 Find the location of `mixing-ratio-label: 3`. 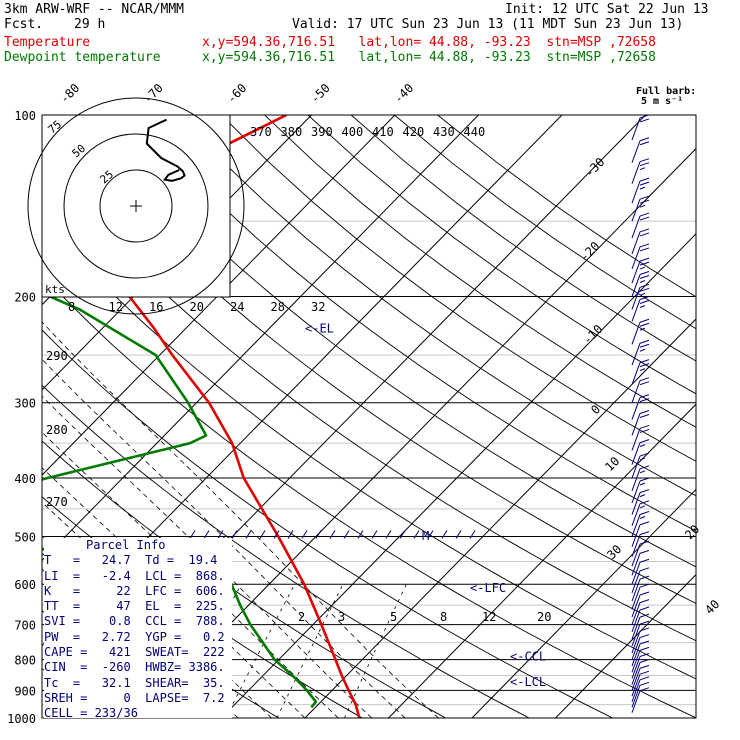

mixing-ratio-label: 3 is located at coordinates (341, 617).